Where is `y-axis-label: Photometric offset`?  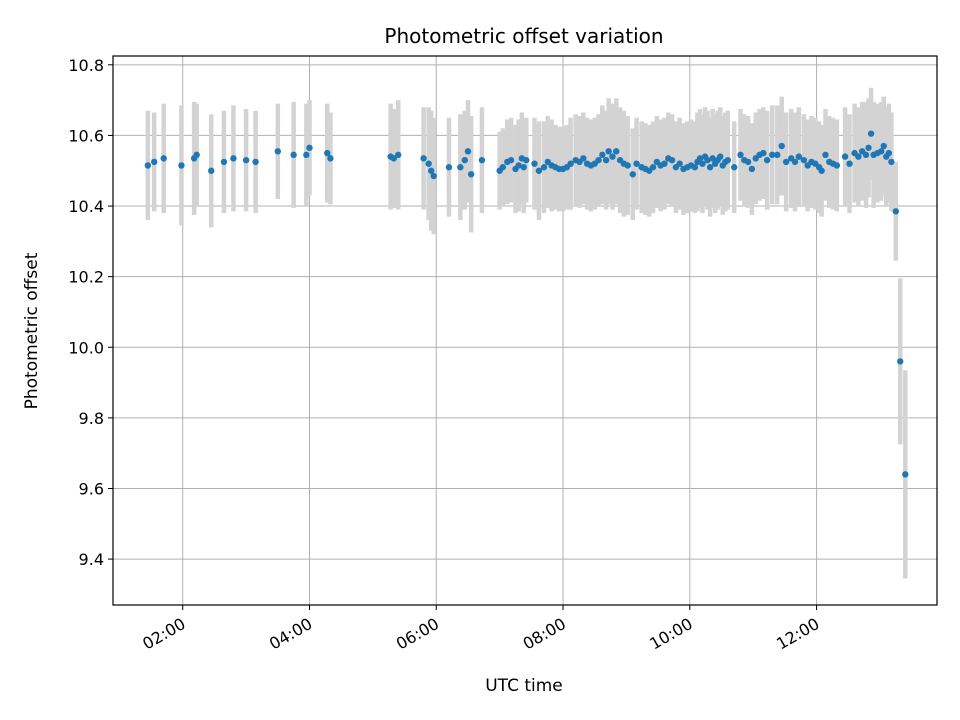
y-axis-label: Photometric offset is located at coordinates (32, 330).